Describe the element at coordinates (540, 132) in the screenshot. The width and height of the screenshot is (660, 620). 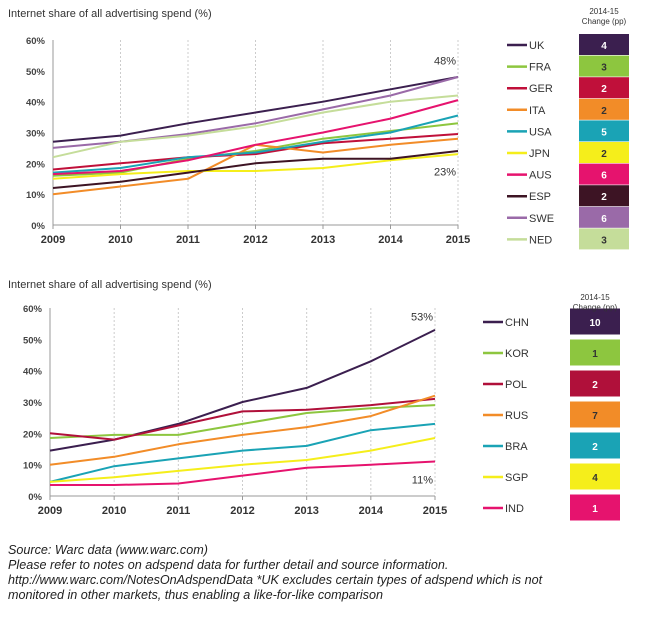
I see `legend-label: USA` at that location.